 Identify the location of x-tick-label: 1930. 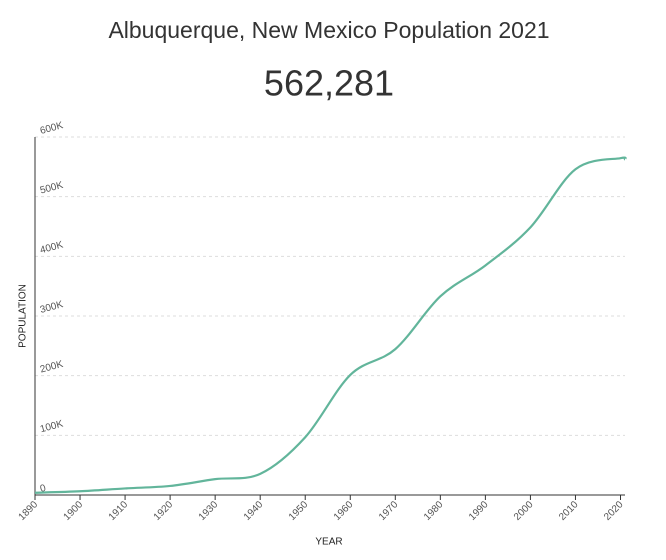
(209, 511).